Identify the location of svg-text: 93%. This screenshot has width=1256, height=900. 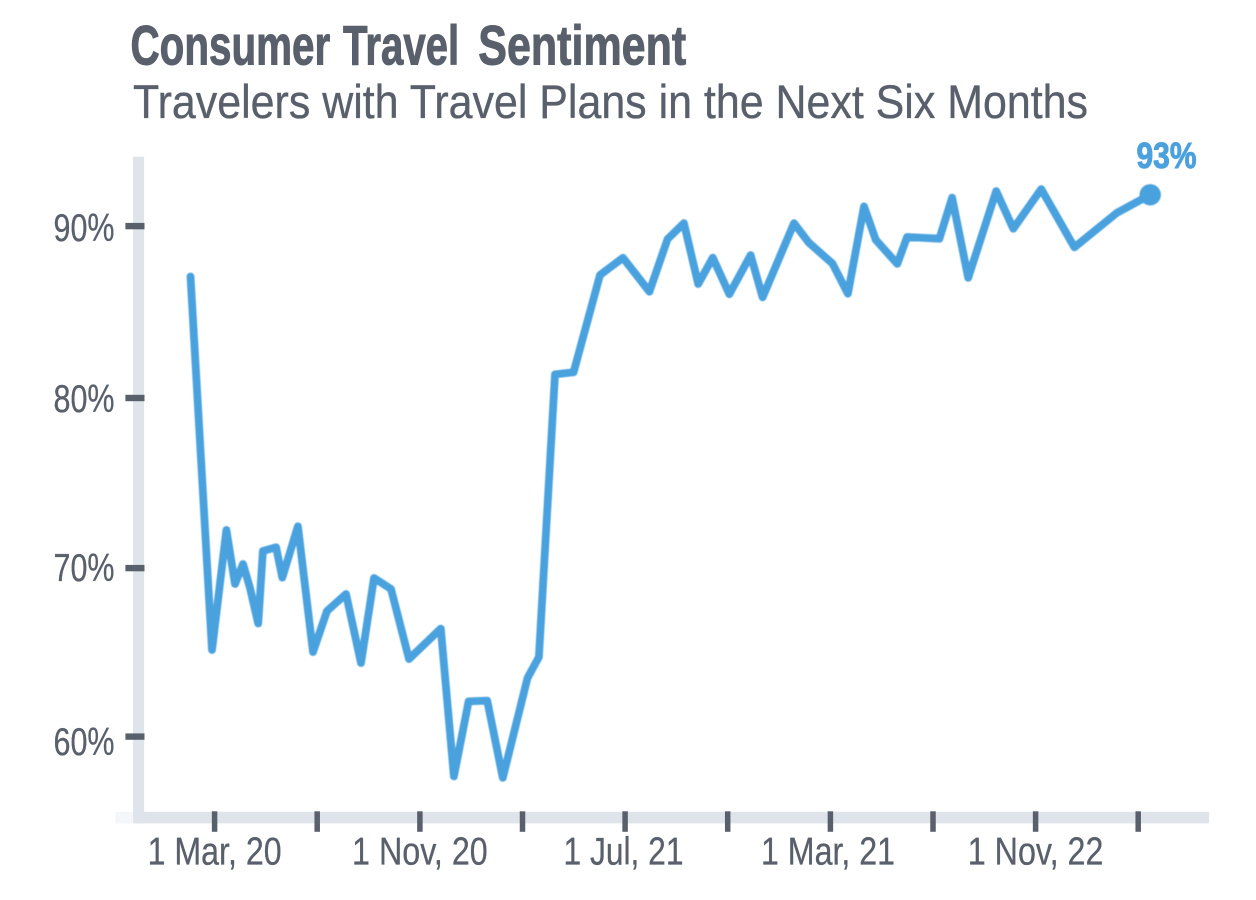
(1167, 155).